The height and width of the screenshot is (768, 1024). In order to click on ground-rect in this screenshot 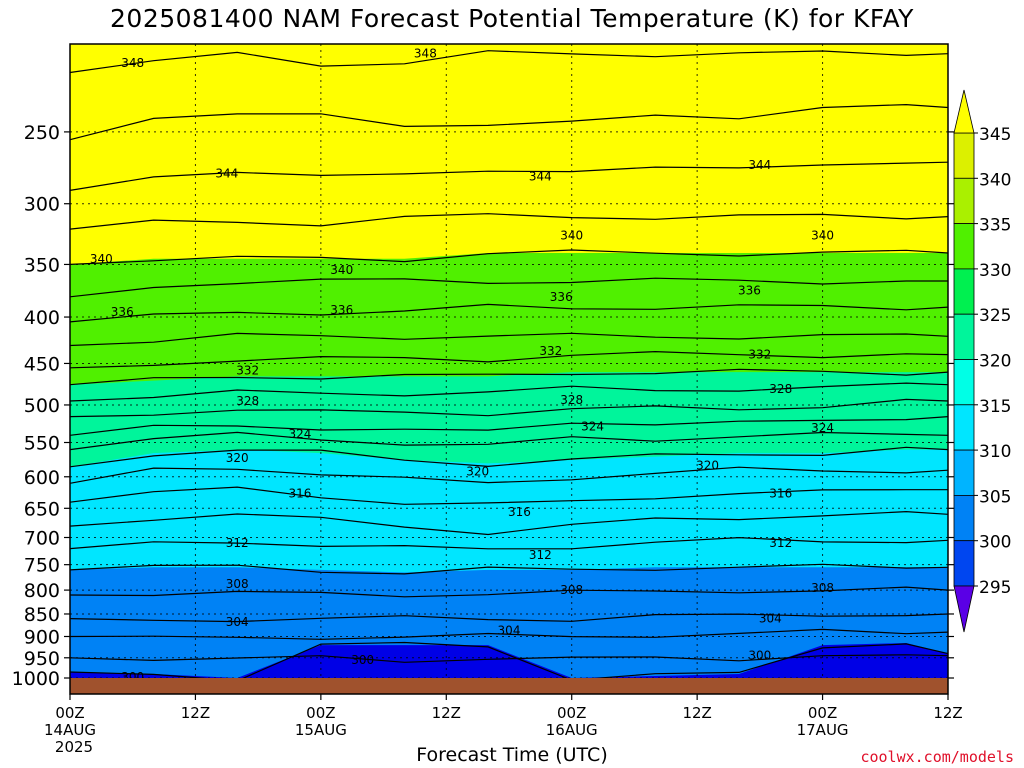, I will do `click(509, 686)`.